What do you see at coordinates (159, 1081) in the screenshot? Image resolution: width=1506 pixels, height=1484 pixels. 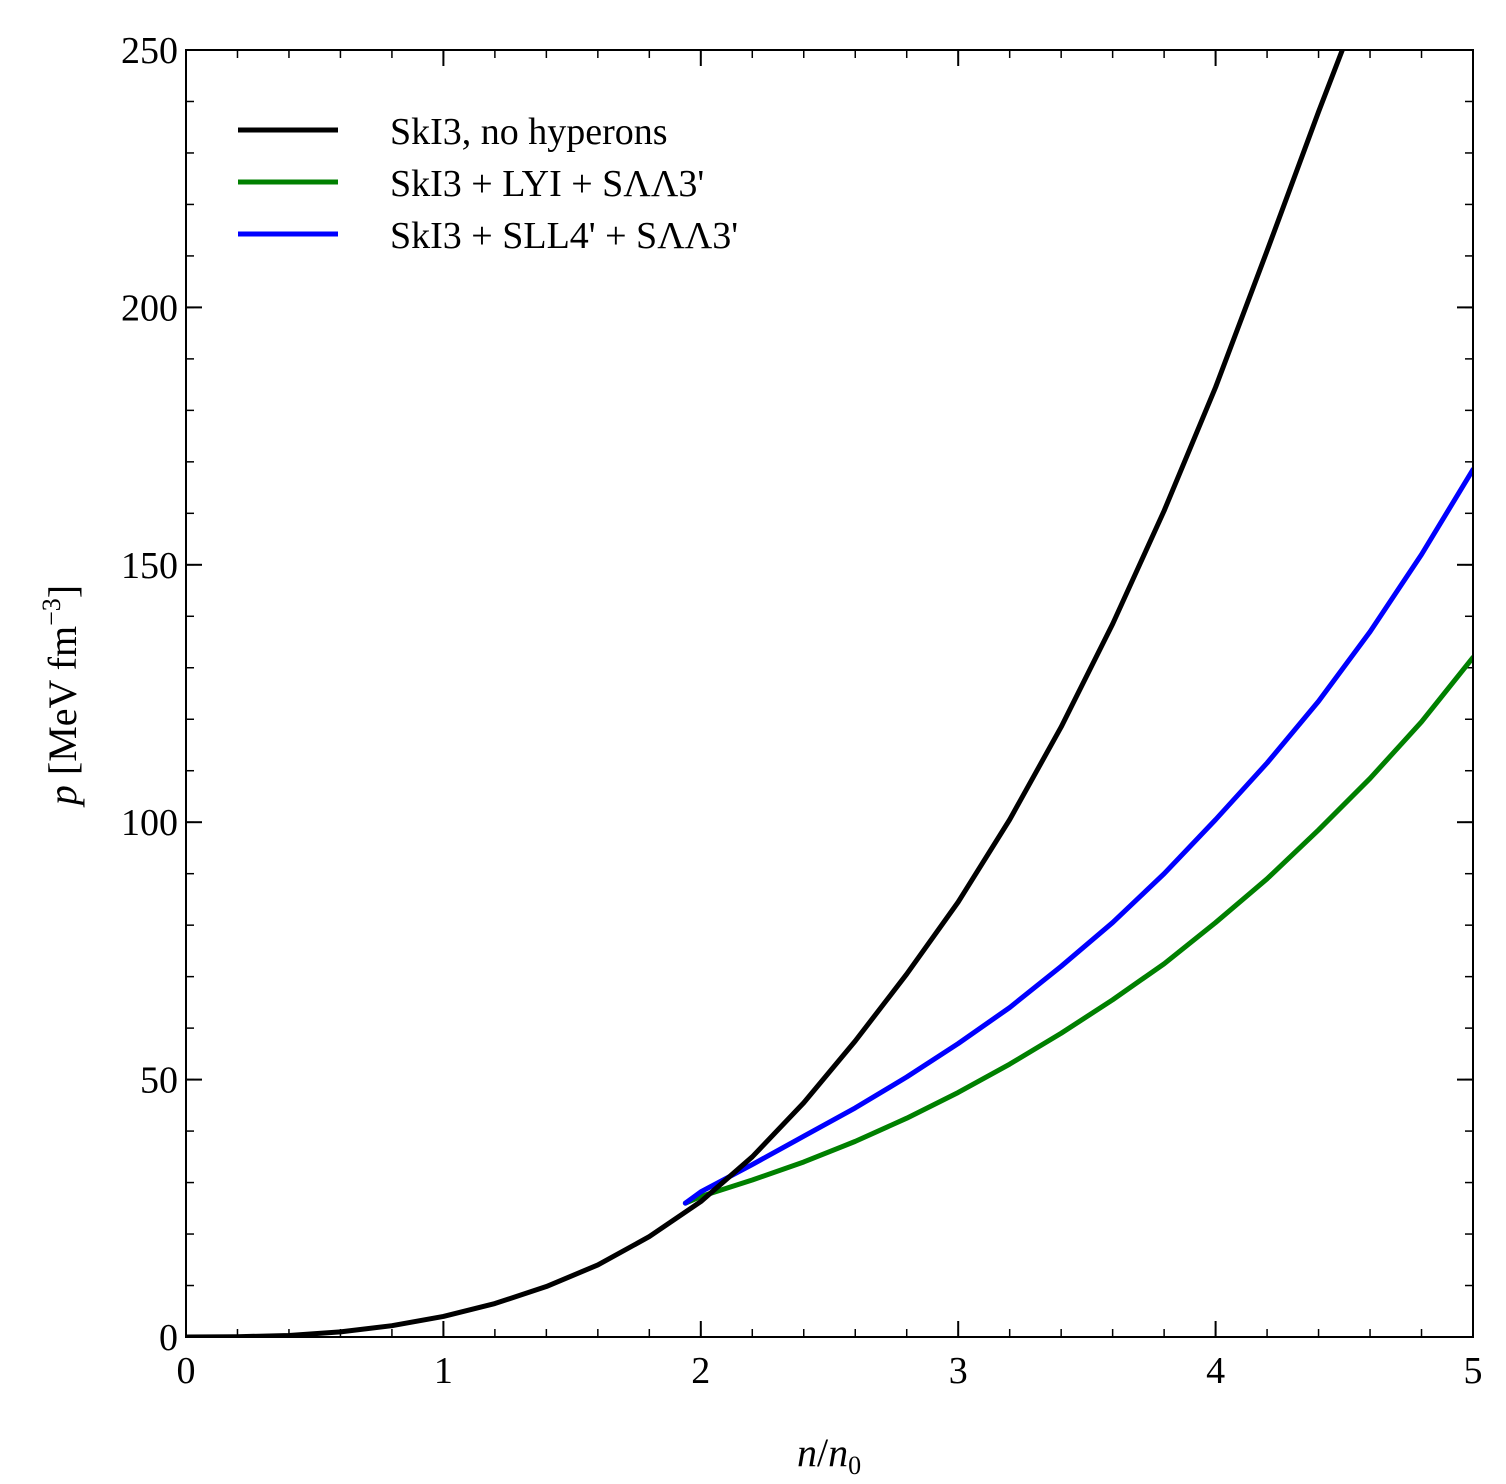 I see `y-tick-label: 50` at bounding box center [159, 1081].